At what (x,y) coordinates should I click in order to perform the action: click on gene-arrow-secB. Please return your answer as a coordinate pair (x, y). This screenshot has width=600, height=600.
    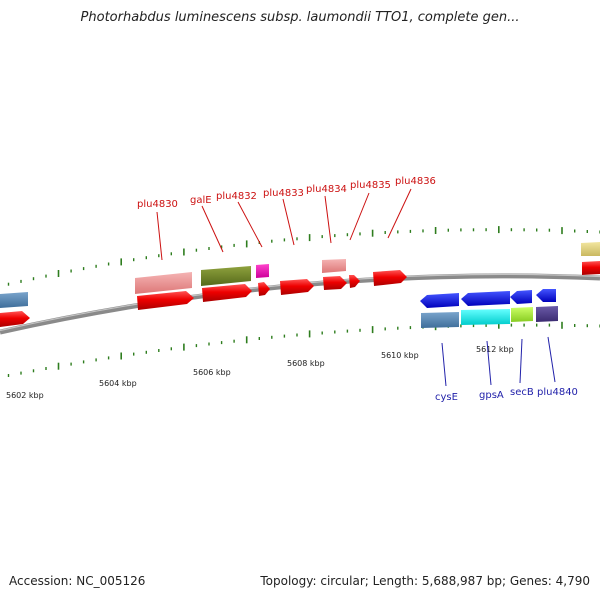
    Looking at the image, I should click on (521, 297).